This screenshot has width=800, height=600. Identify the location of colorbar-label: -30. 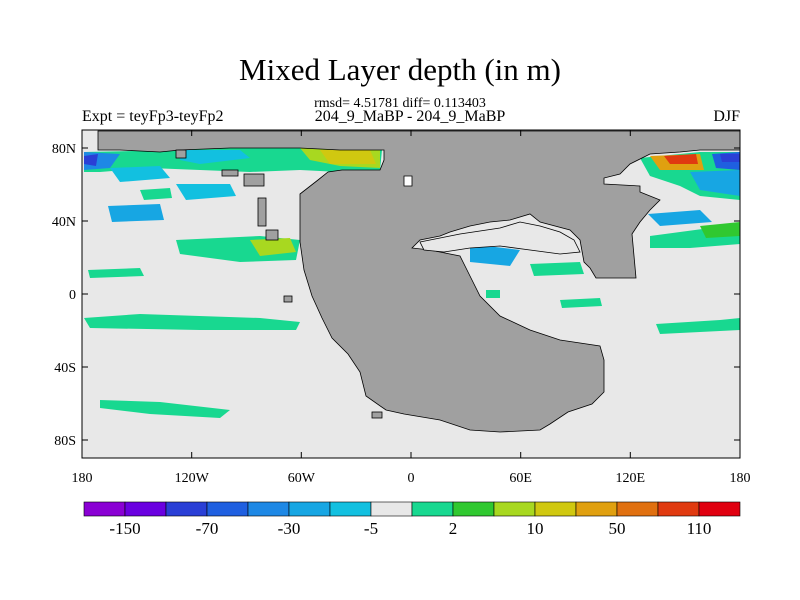
(289, 528).